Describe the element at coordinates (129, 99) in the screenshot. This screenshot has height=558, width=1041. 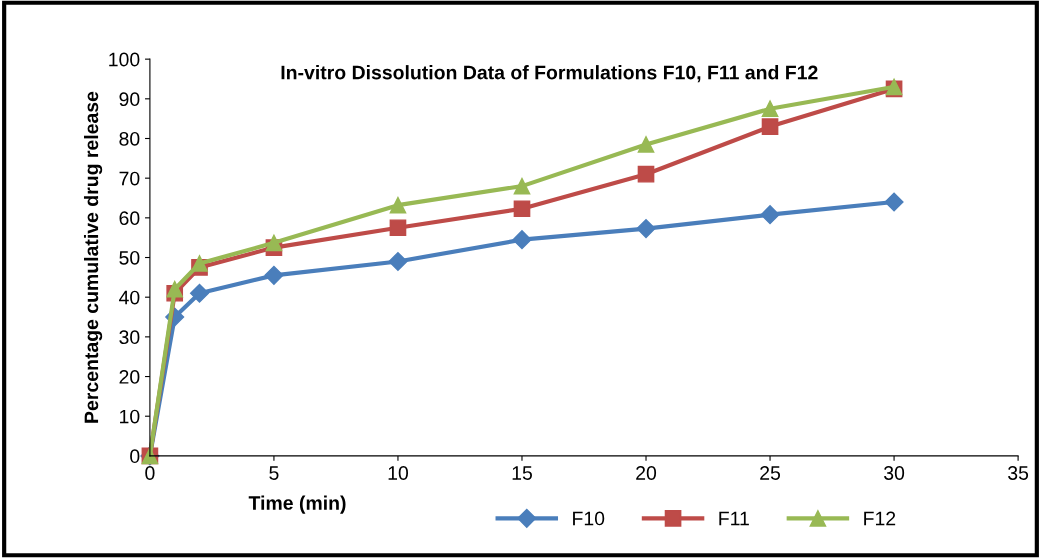
I see `y-tick-label: 90` at that location.